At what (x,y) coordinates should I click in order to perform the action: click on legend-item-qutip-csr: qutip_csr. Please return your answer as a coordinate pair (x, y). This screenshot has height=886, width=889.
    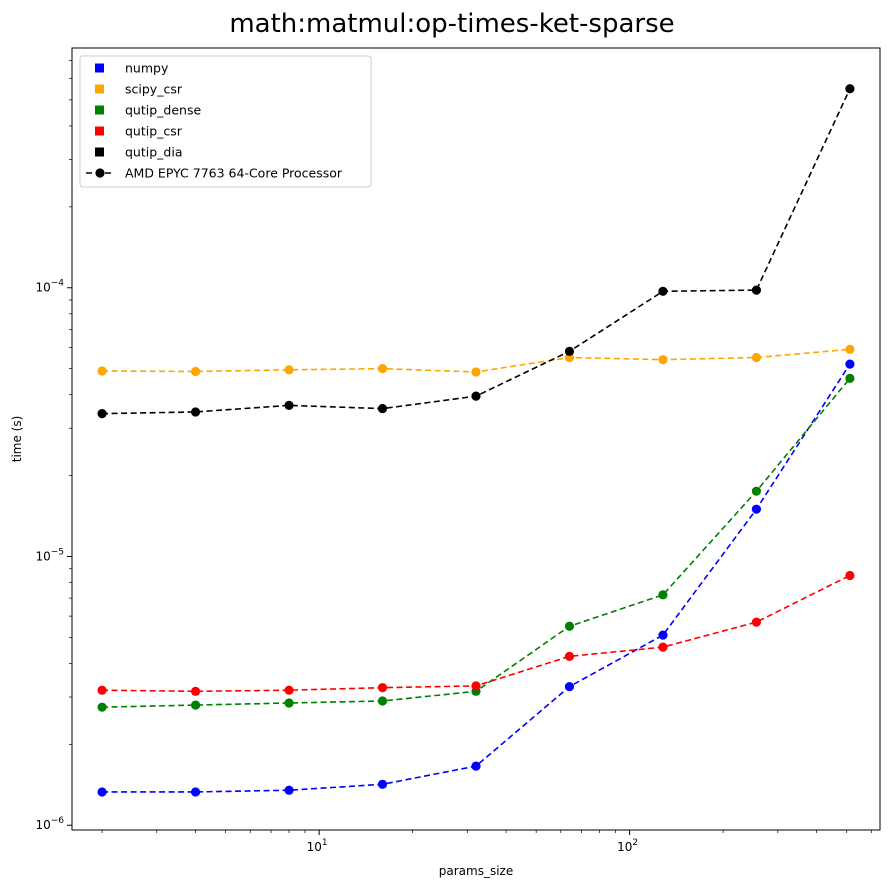
    Looking at the image, I should click on (139, 131).